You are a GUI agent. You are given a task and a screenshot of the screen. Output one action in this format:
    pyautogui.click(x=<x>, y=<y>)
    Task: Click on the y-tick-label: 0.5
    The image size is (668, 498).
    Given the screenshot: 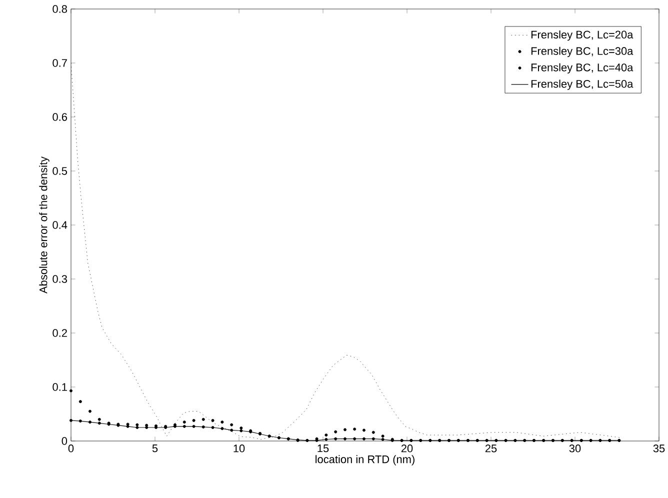 What is the action you would take?
    pyautogui.click(x=60, y=171)
    